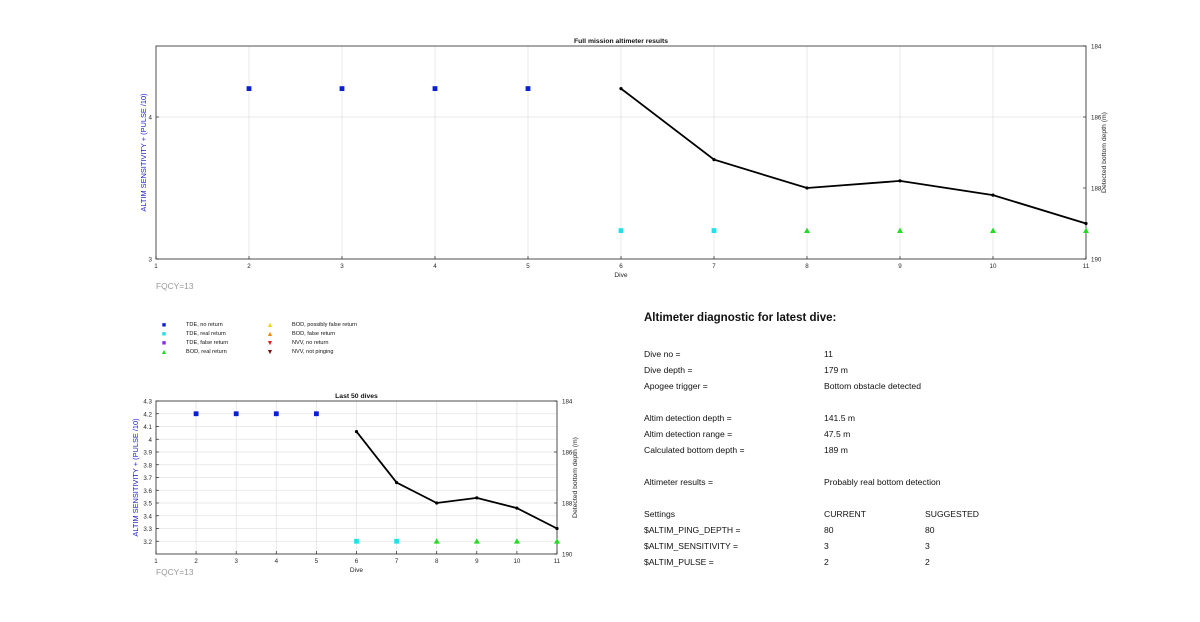 This screenshot has width=1200, height=622. I want to click on sensitivity-row: $ALTIM_SENSITIVITY = 3 3, so click(904, 546).